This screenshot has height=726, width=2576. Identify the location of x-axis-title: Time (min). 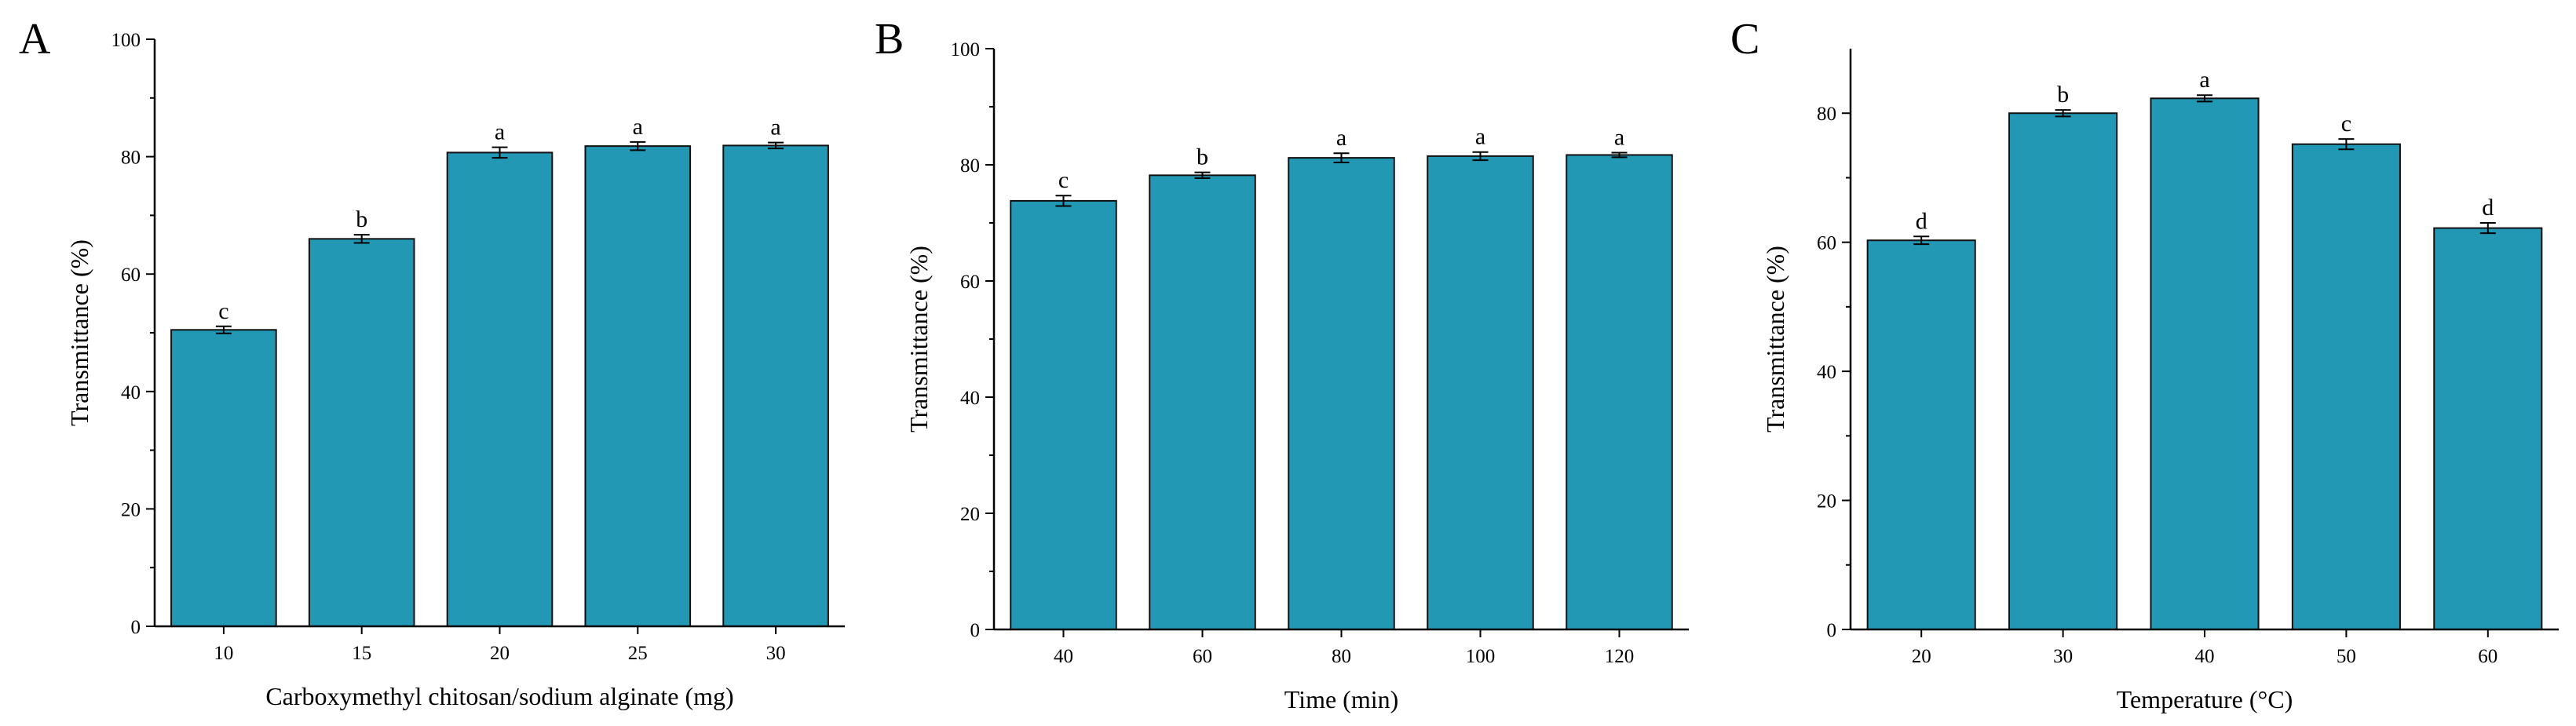
(1341, 699).